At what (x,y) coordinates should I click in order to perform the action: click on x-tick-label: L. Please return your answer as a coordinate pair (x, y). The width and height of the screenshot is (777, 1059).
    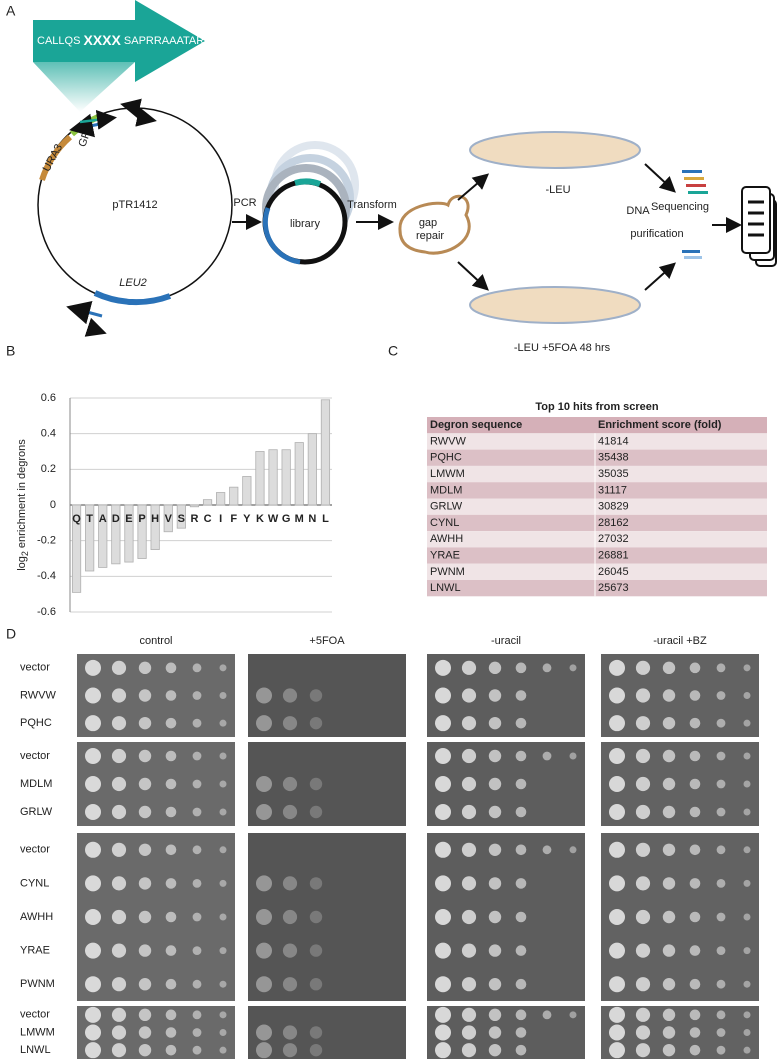
    Looking at the image, I should click on (325, 519).